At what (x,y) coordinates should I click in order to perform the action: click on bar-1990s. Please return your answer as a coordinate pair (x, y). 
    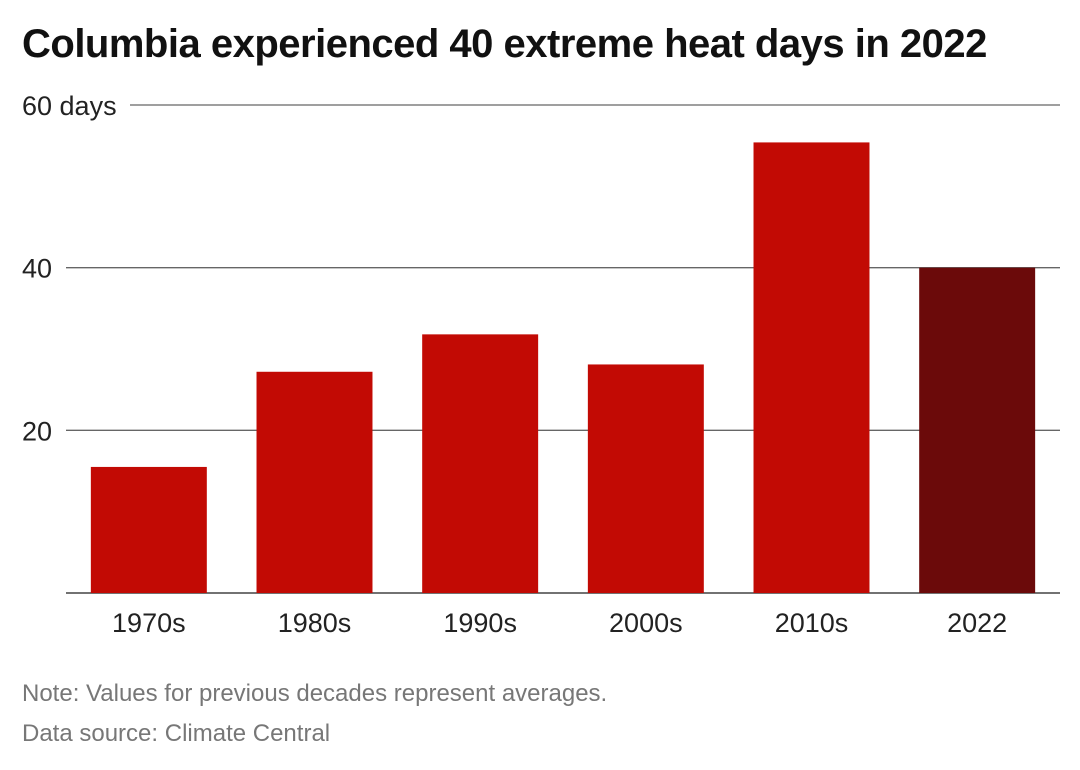
    Looking at the image, I should click on (480, 463).